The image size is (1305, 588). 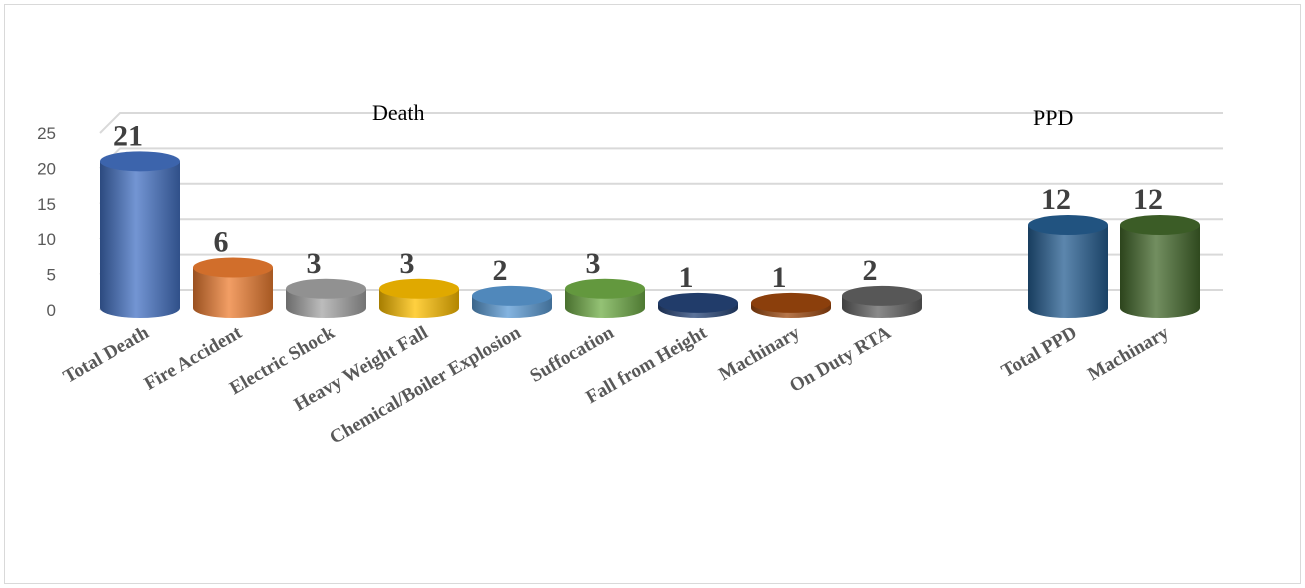 I want to click on y-tick-label: 25, so click(x=46, y=133).